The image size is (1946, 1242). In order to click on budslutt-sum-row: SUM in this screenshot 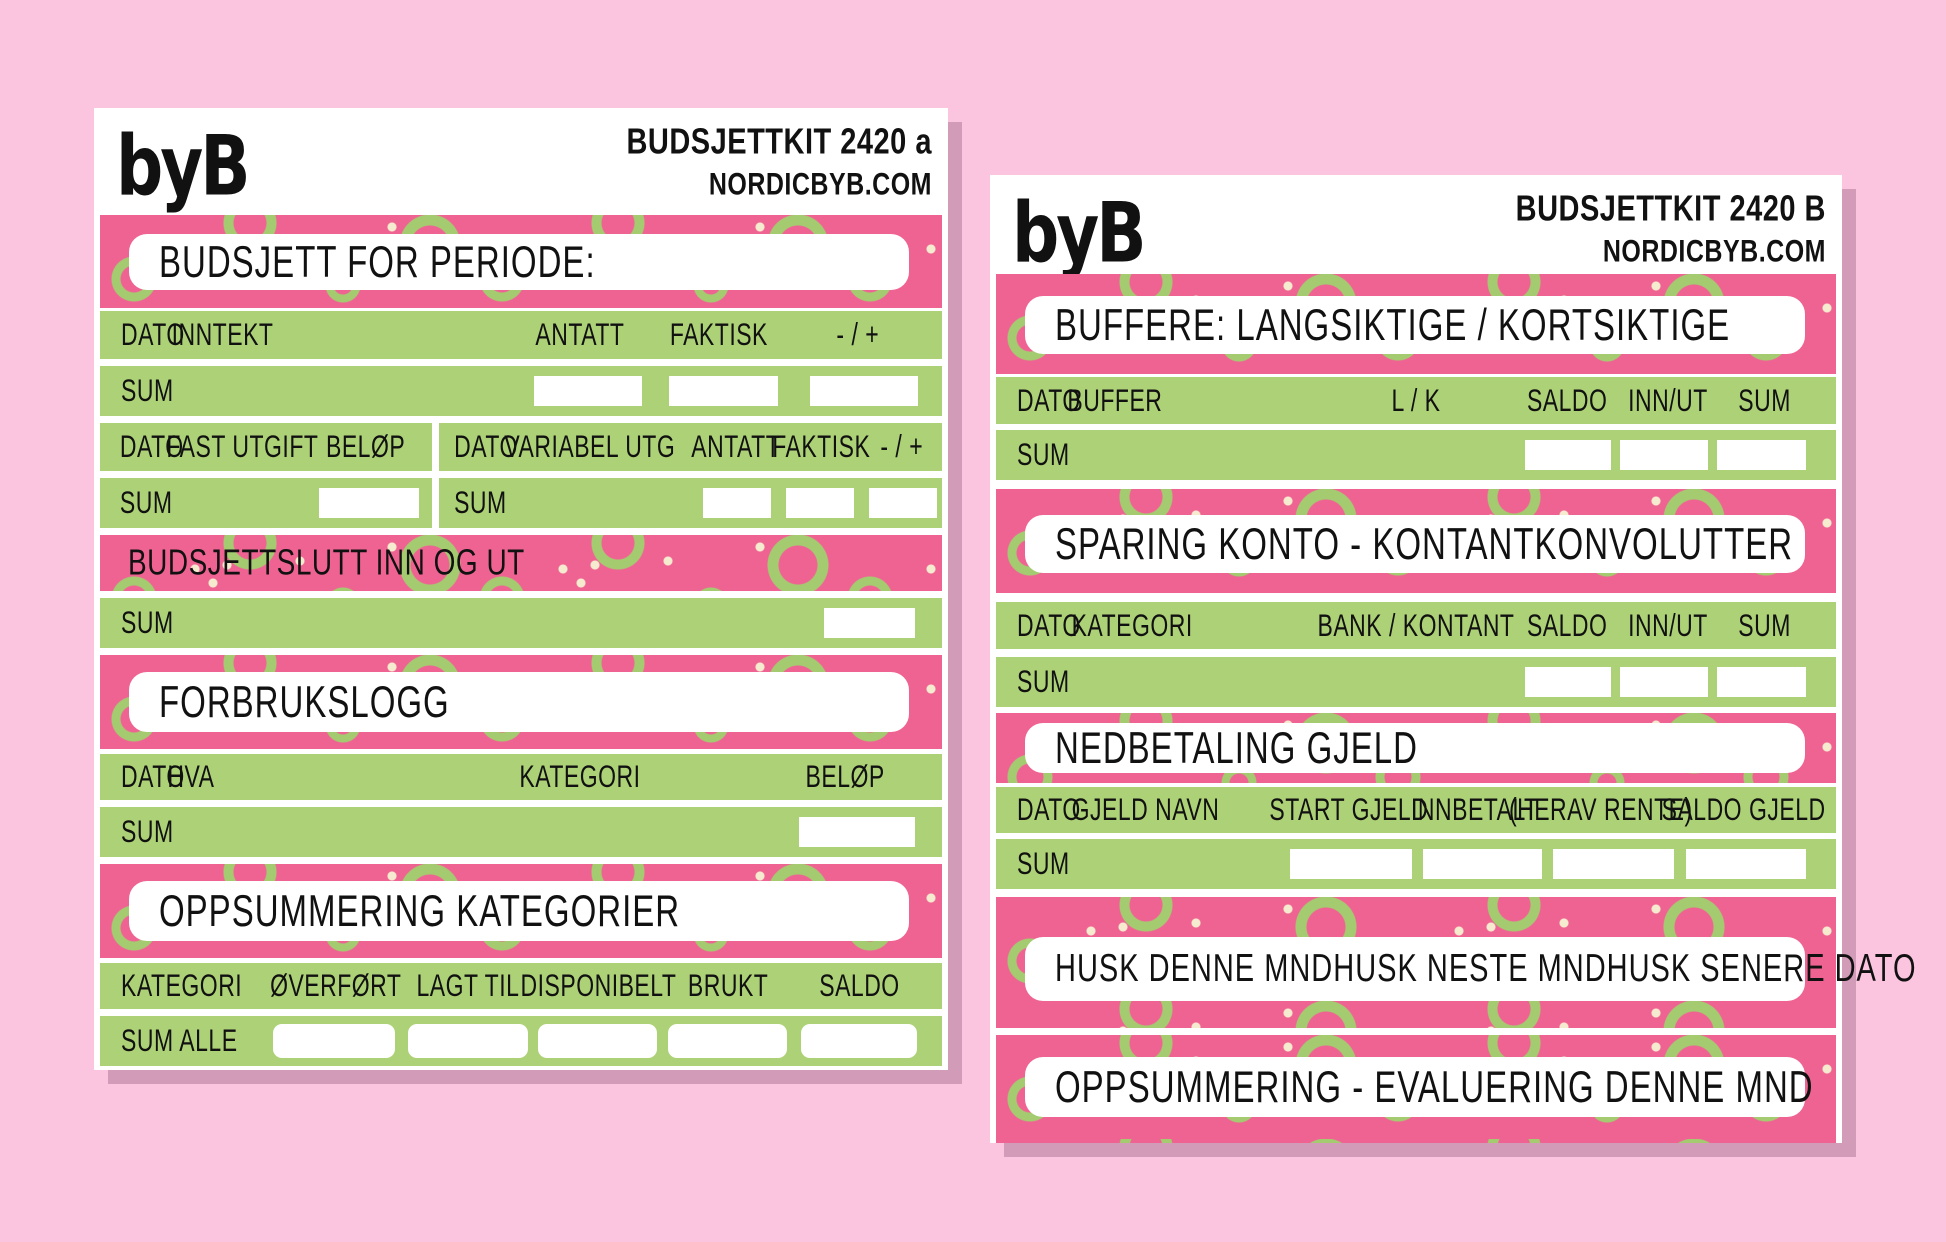, I will do `click(521, 623)`.